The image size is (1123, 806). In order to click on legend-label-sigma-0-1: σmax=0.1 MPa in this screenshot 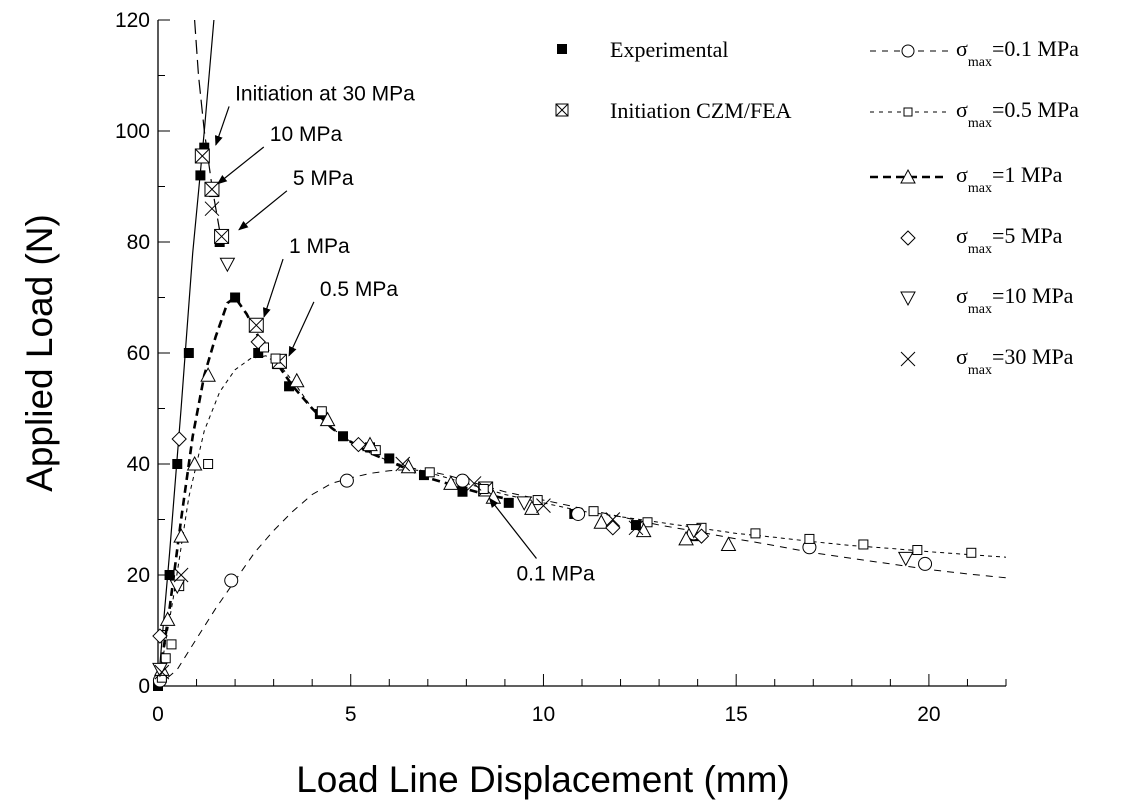, I will do `click(1017, 53)`.